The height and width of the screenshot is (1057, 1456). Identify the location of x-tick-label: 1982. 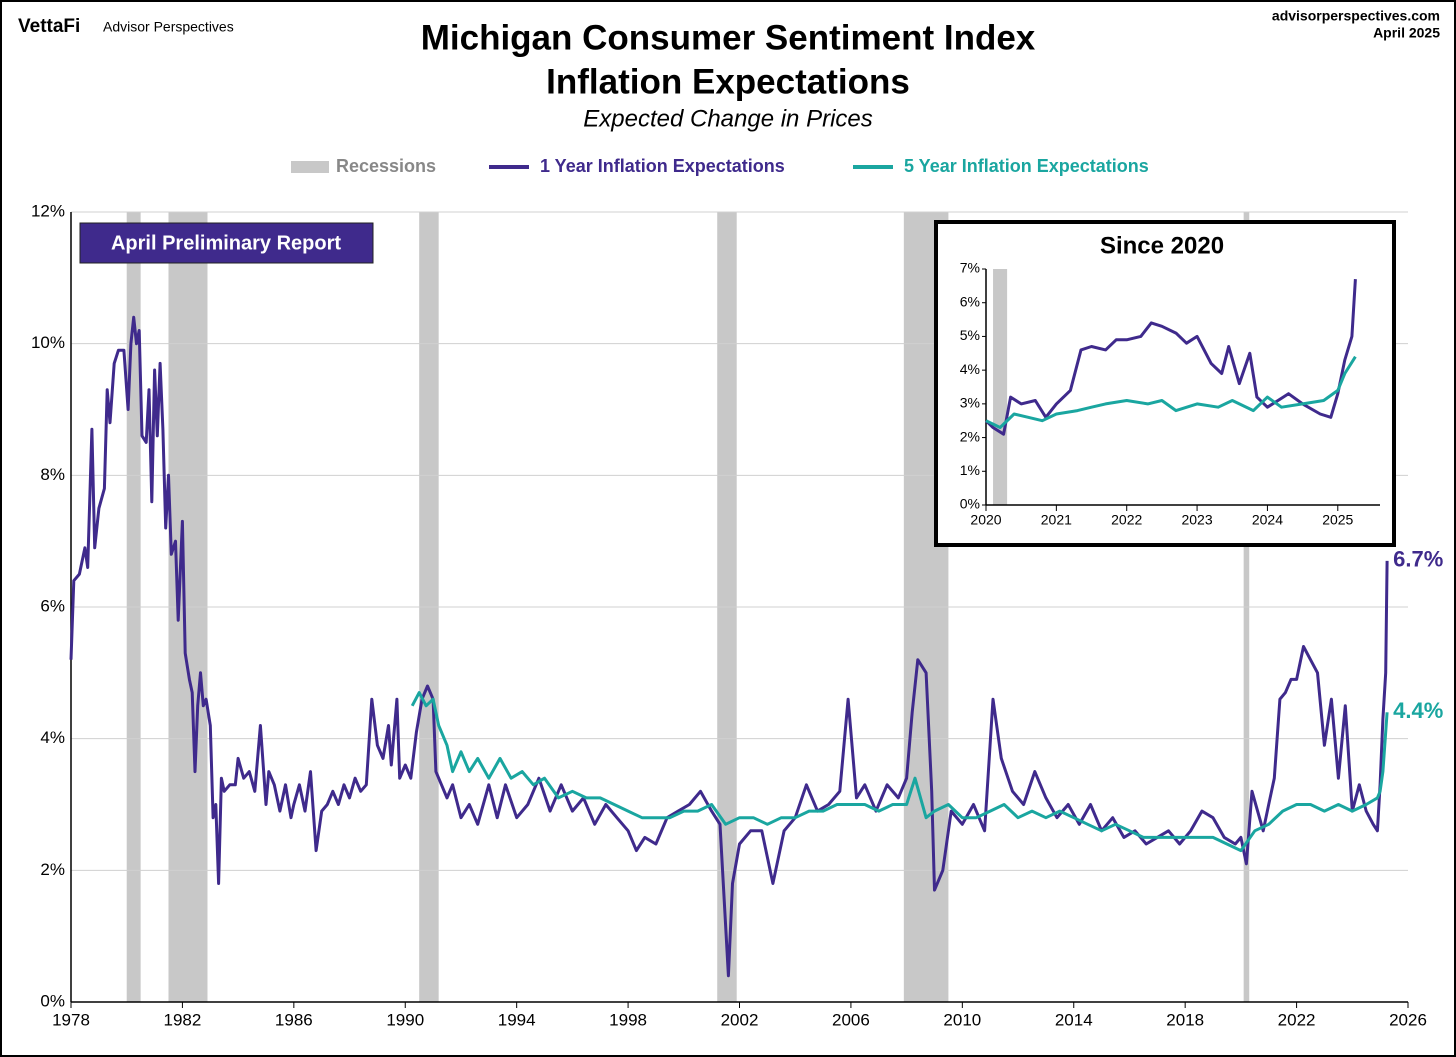
(183, 1019).